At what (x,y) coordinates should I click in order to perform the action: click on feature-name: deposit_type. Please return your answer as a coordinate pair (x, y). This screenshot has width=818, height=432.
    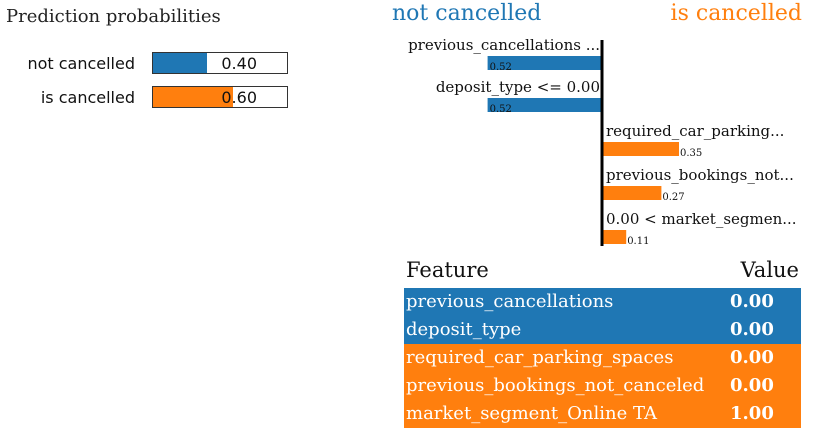
    Looking at the image, I should click on (464, 329).